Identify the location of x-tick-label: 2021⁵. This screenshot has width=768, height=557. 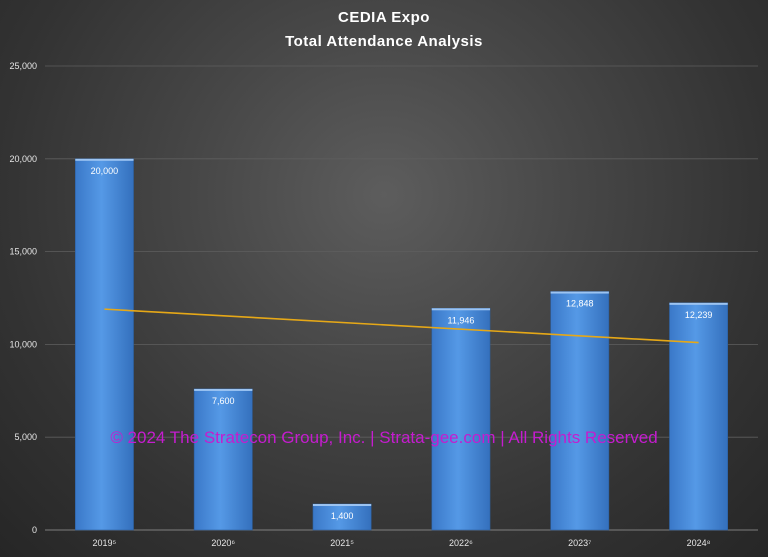
(342, 543).